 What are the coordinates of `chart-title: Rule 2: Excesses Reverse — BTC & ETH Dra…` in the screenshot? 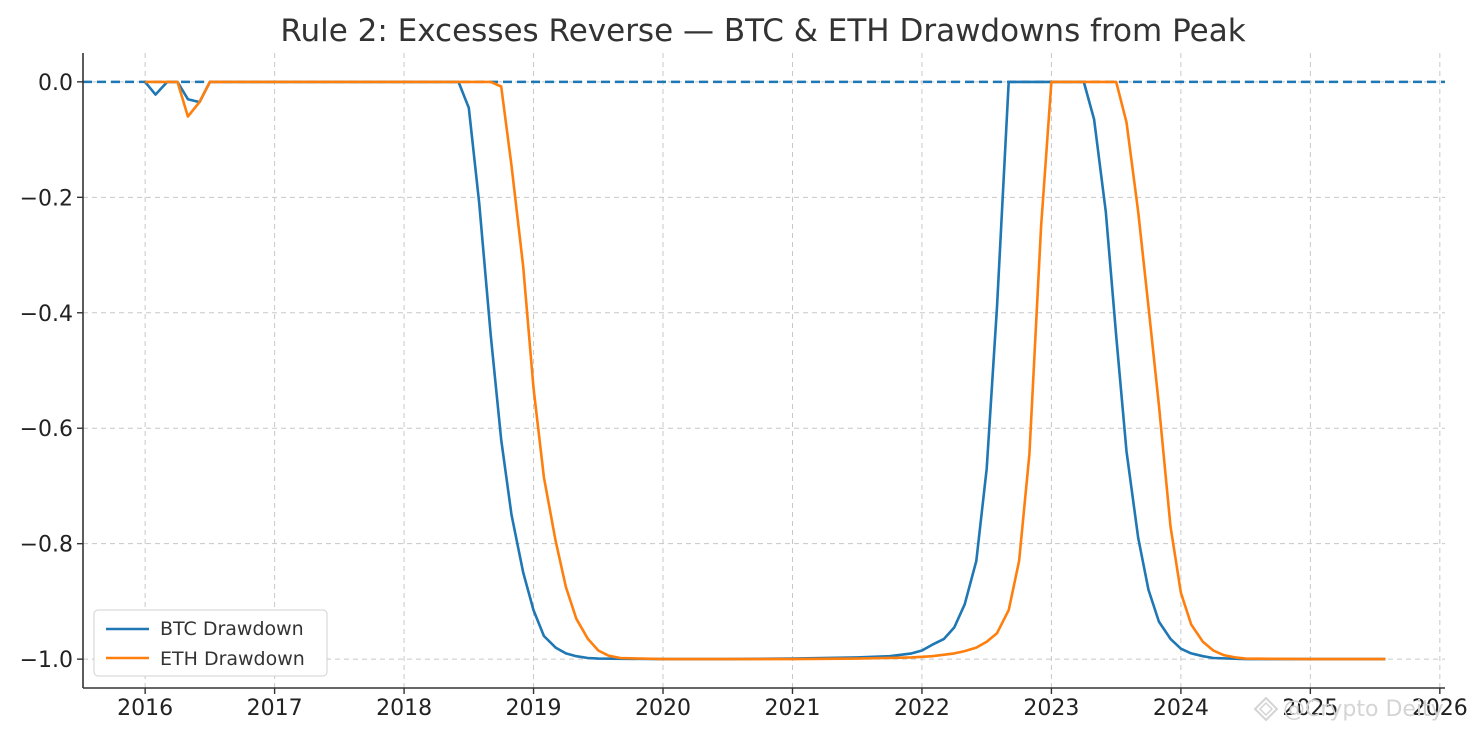 It's located at (762, 31).